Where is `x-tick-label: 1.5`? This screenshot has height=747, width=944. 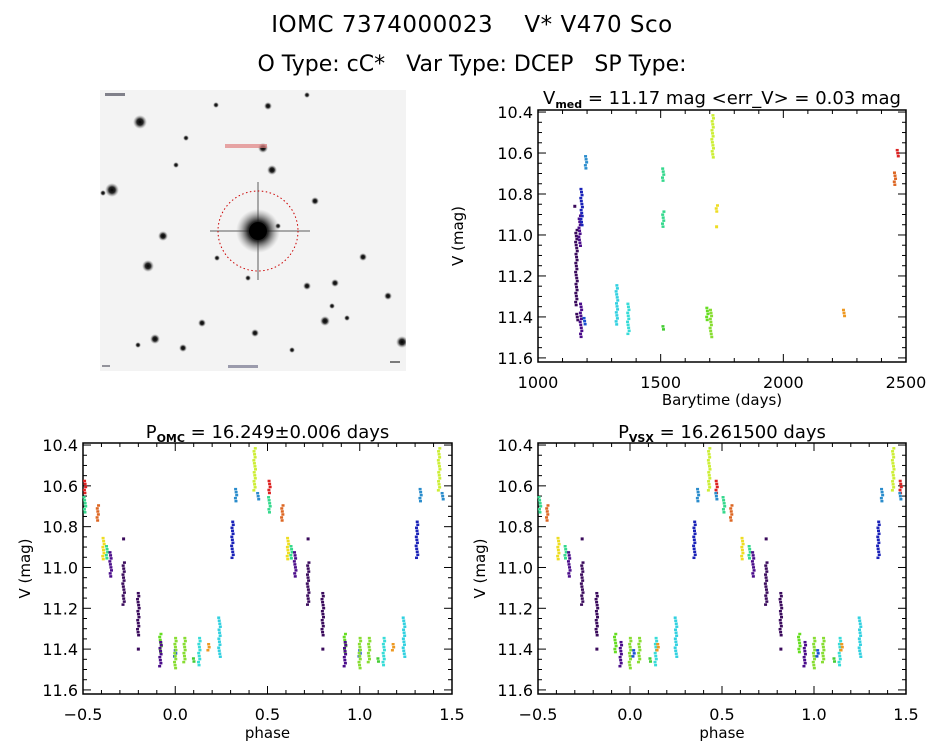
x-tick-label: 1.5 is located at coordinates (451, 714).